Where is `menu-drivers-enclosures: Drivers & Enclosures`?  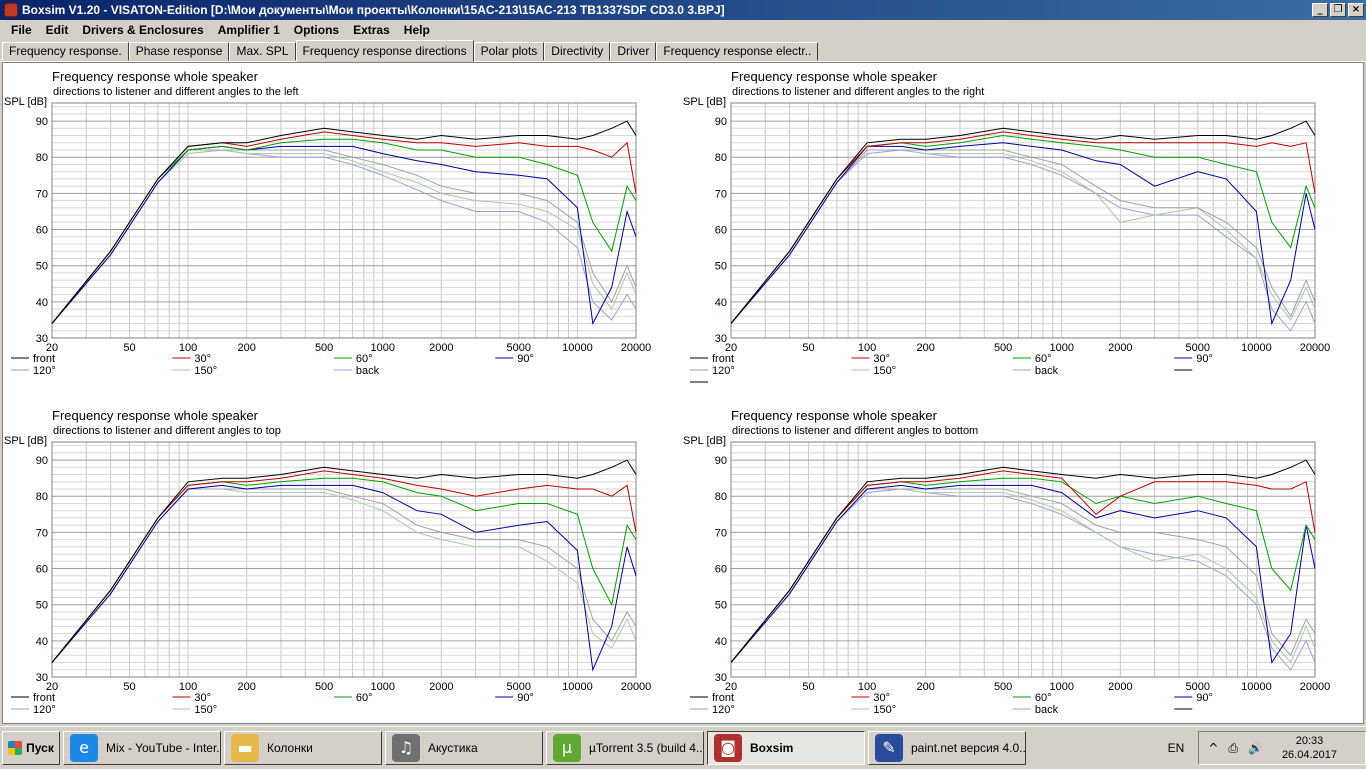
menu-drivers-enclosures: Drivers & Enclosures is located at coordinates (143, 30).